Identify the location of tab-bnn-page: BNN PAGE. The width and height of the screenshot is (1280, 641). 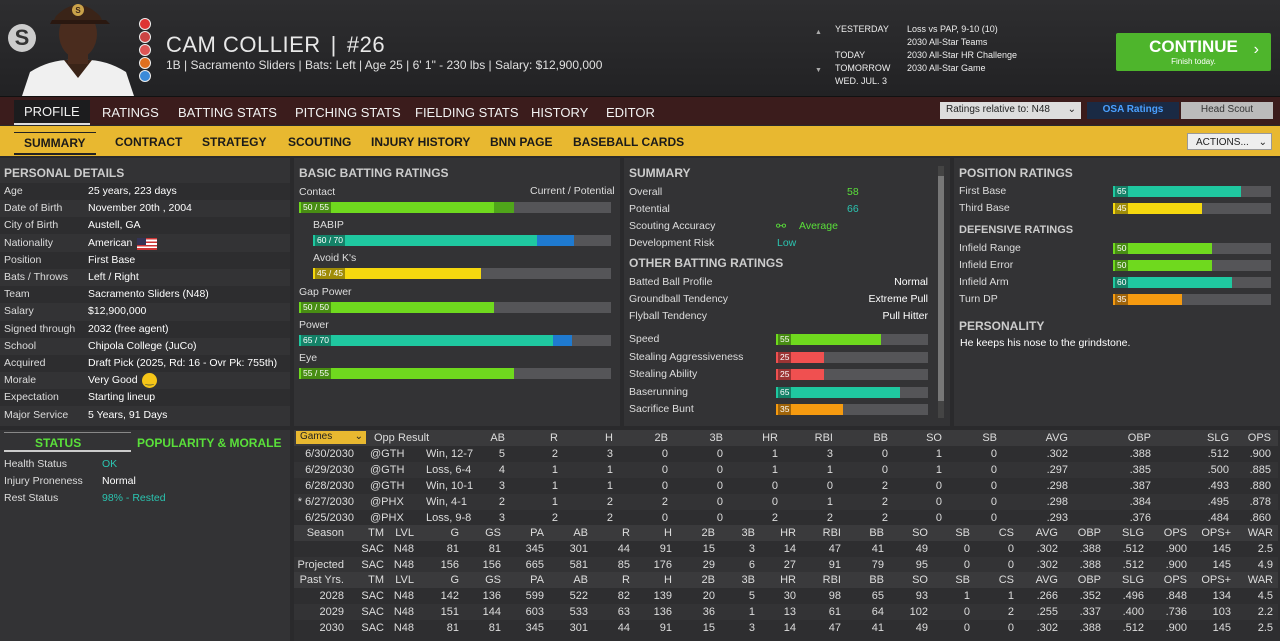
(521, 142).